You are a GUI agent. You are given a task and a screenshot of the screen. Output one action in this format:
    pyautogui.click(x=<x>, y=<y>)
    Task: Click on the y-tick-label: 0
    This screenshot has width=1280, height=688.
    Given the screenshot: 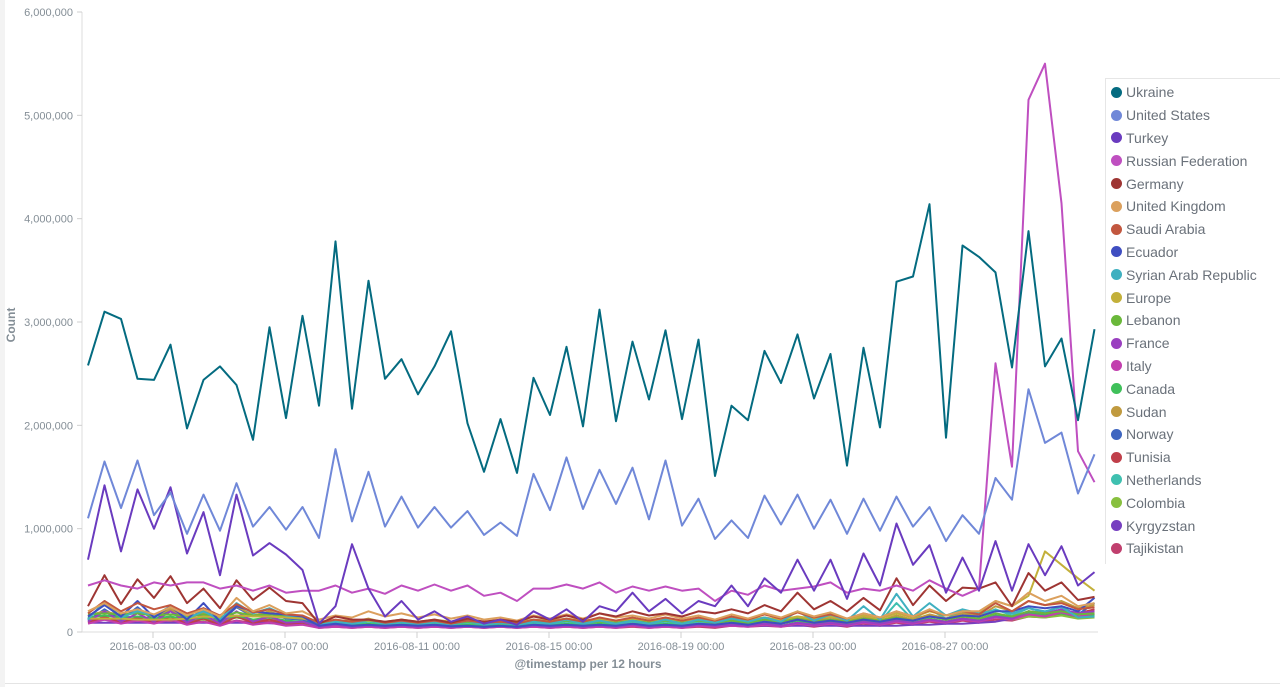 What is the action you would take?
    pyautogui.click(x=70, y=633)
    